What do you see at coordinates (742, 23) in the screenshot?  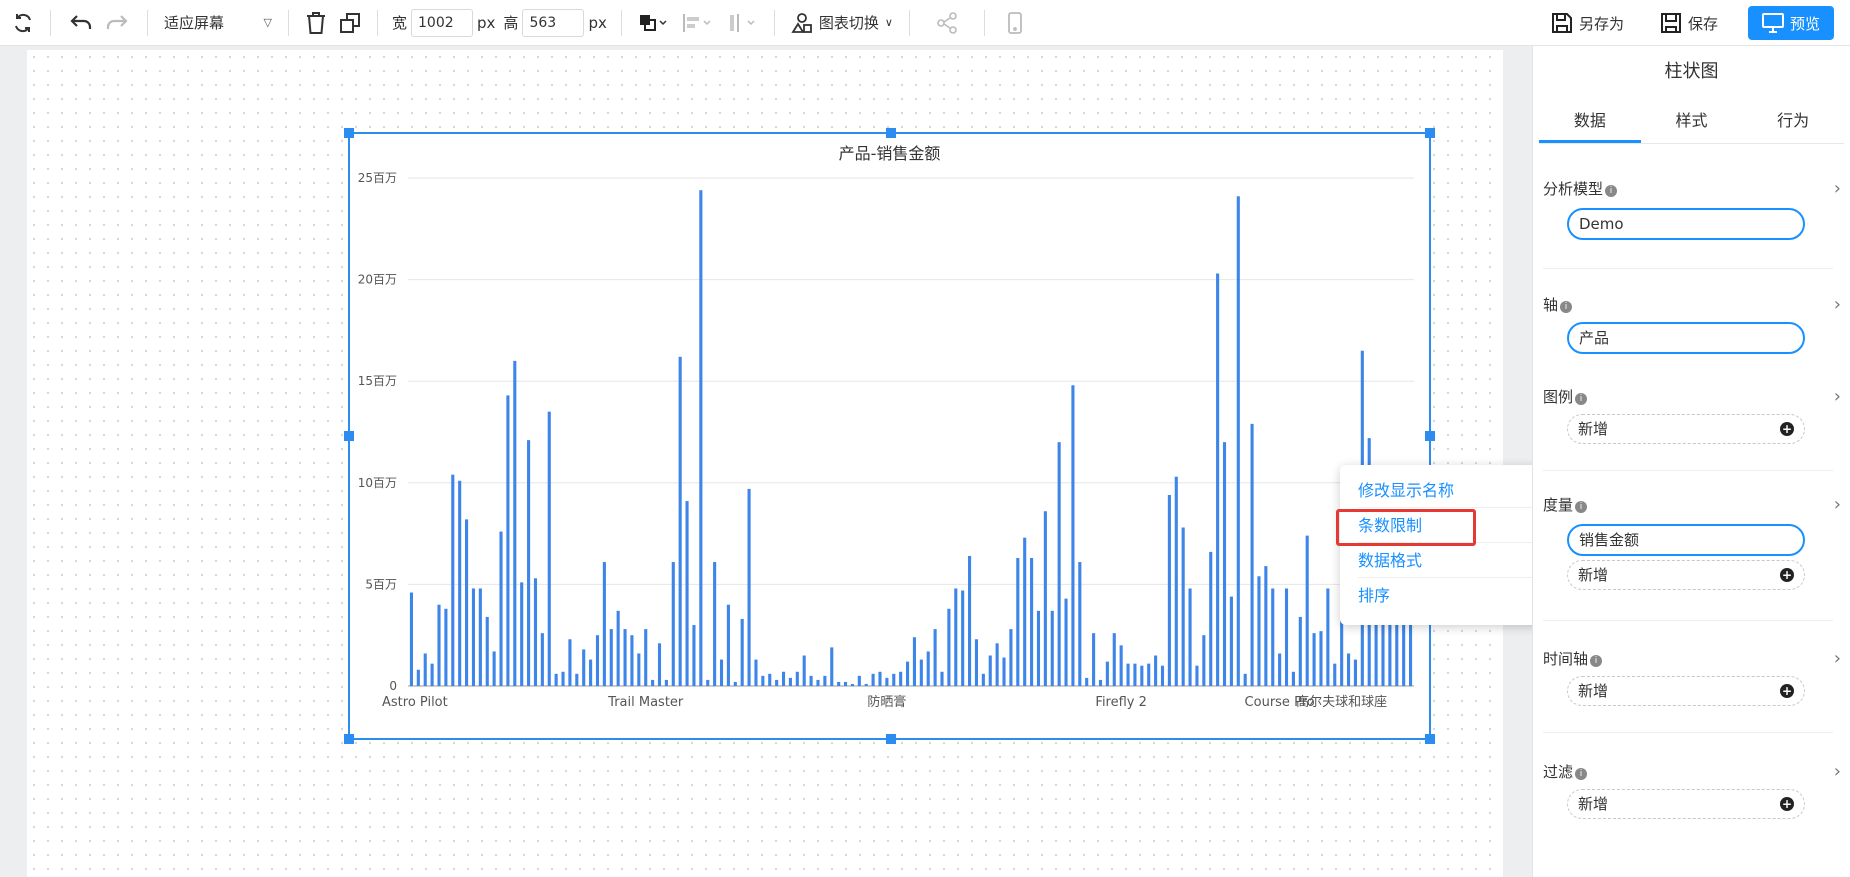 I see `distribute-icon` at bounding box center [742, 23].